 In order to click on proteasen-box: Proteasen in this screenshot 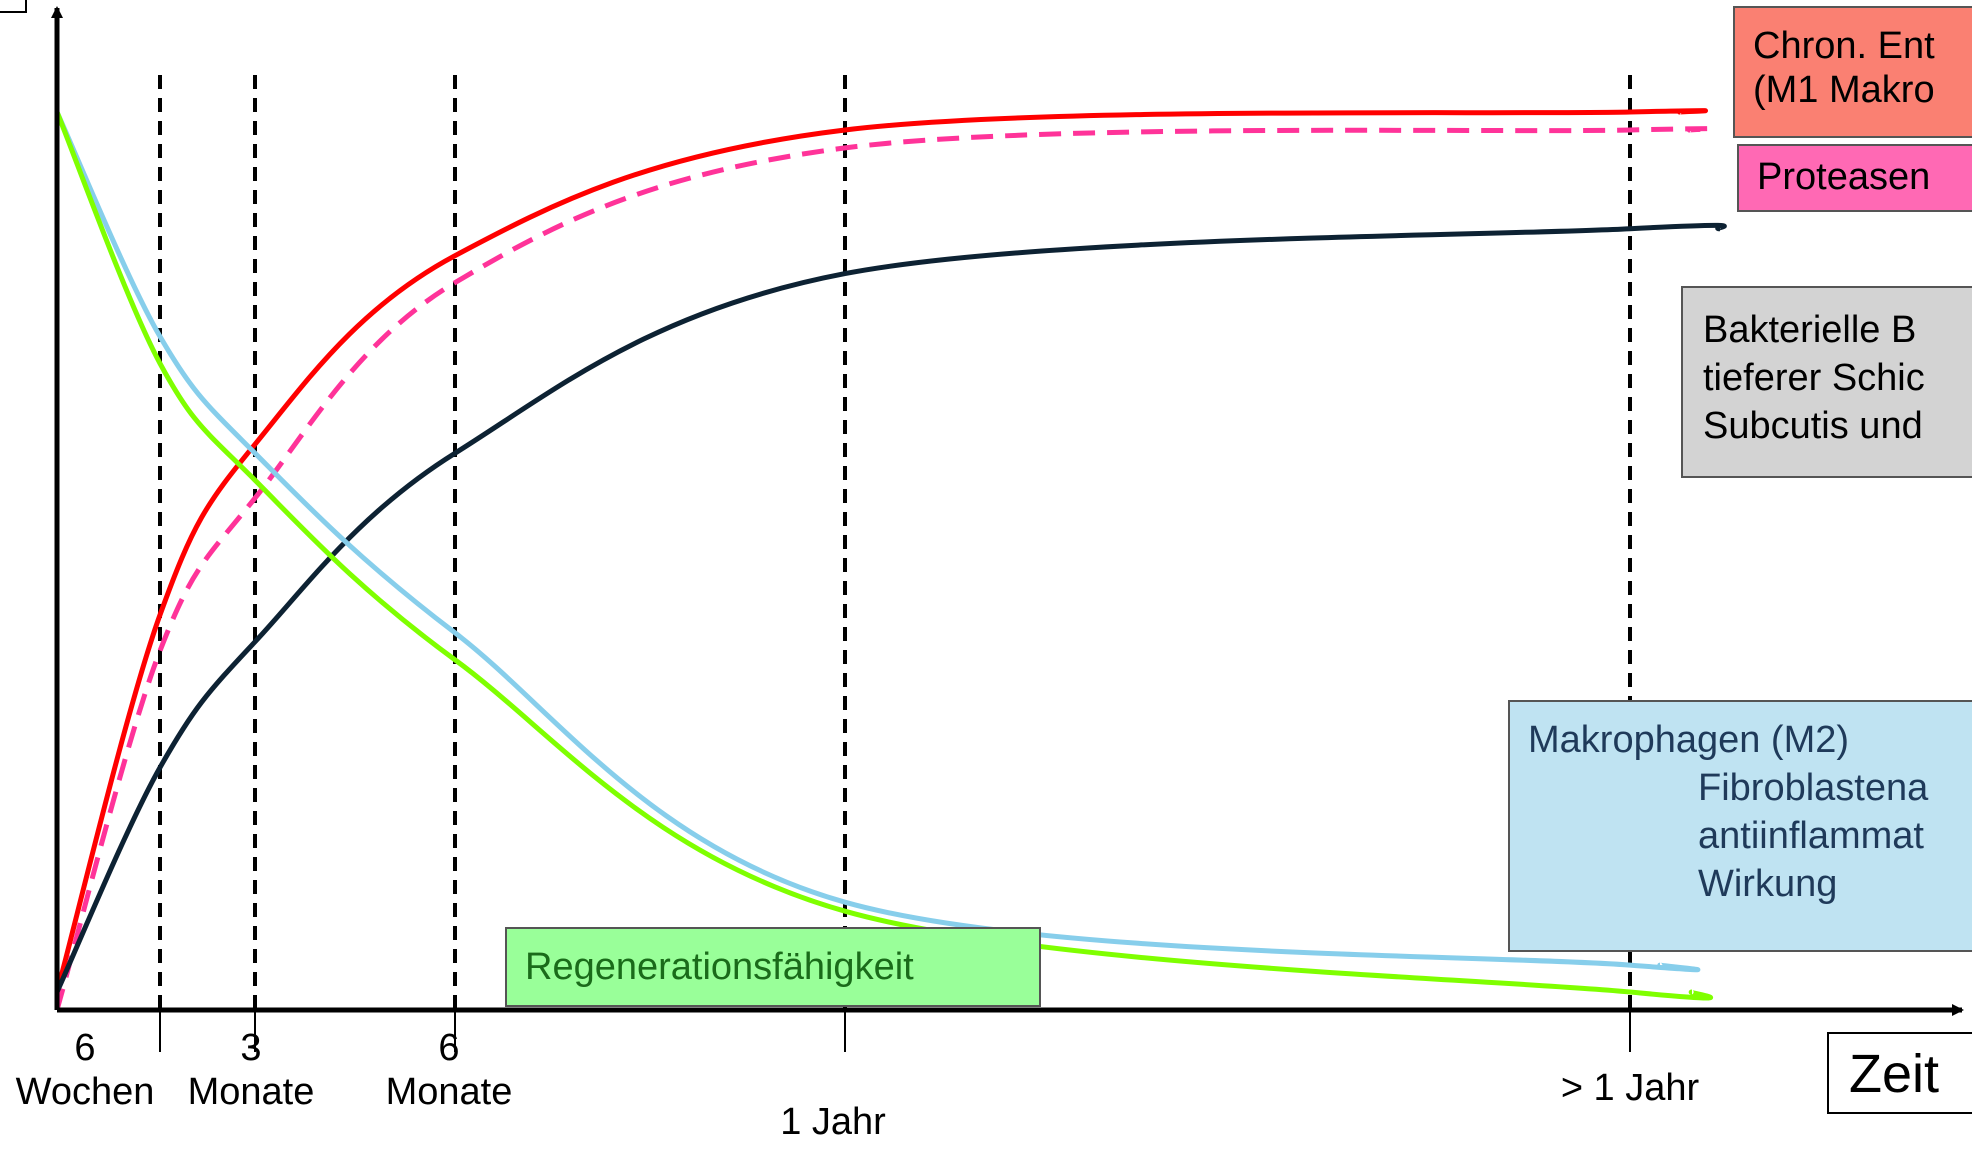, I will do `click(1854, 178)`.